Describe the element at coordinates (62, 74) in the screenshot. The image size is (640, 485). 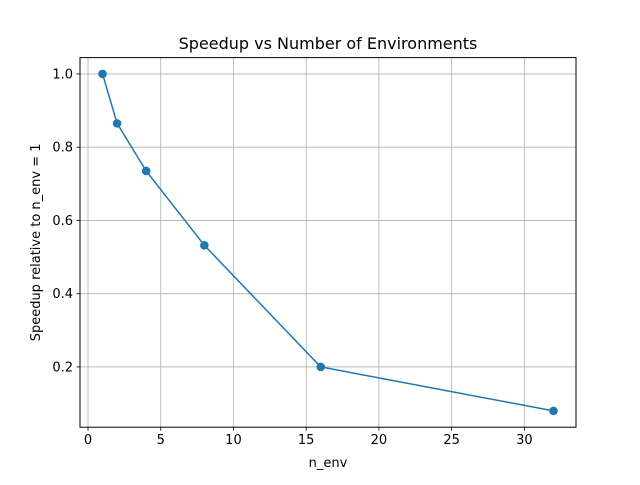
I see `y-tick-label: 1.0` at that location.